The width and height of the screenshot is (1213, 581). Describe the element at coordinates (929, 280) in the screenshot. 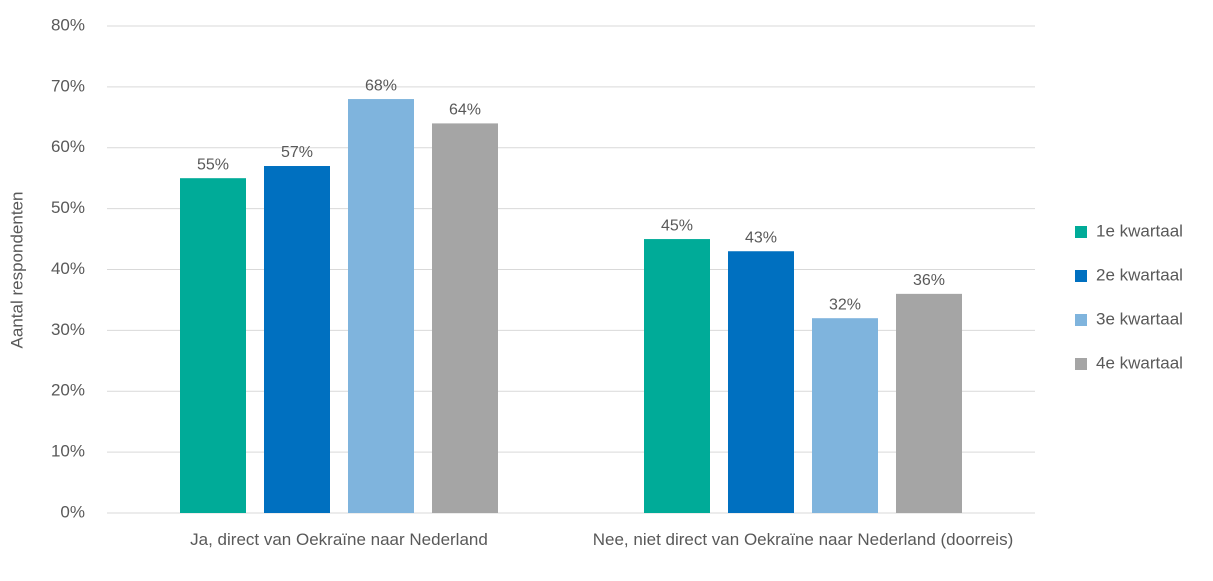

I see `value-label: 36%` at that location.